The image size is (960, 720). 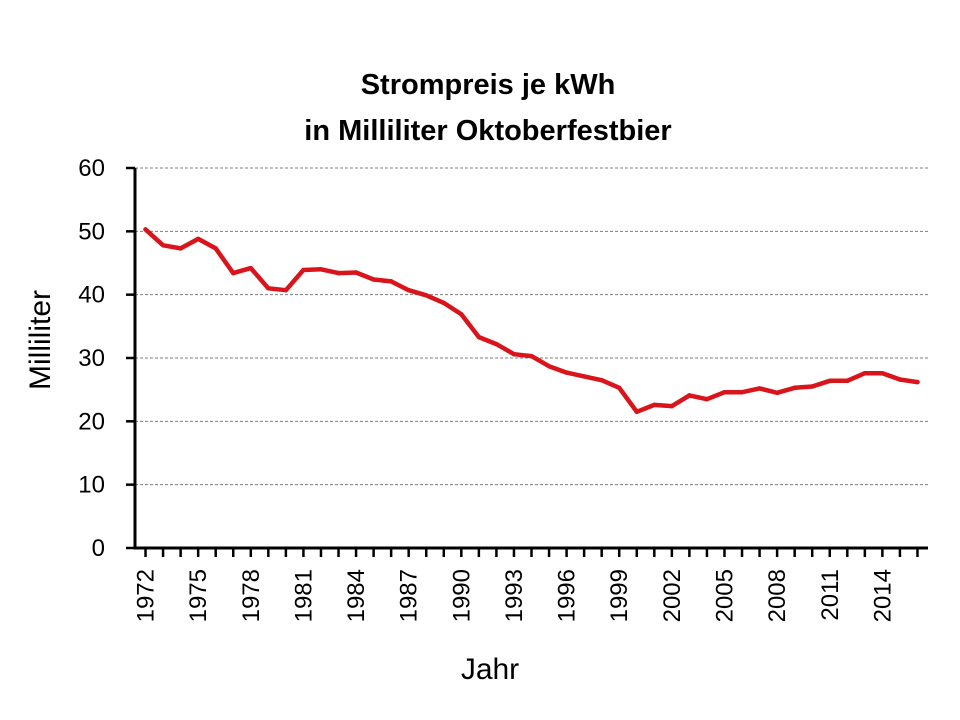 I want to click on x-tick-label-2002: 2002, so click(x=672, y=595).